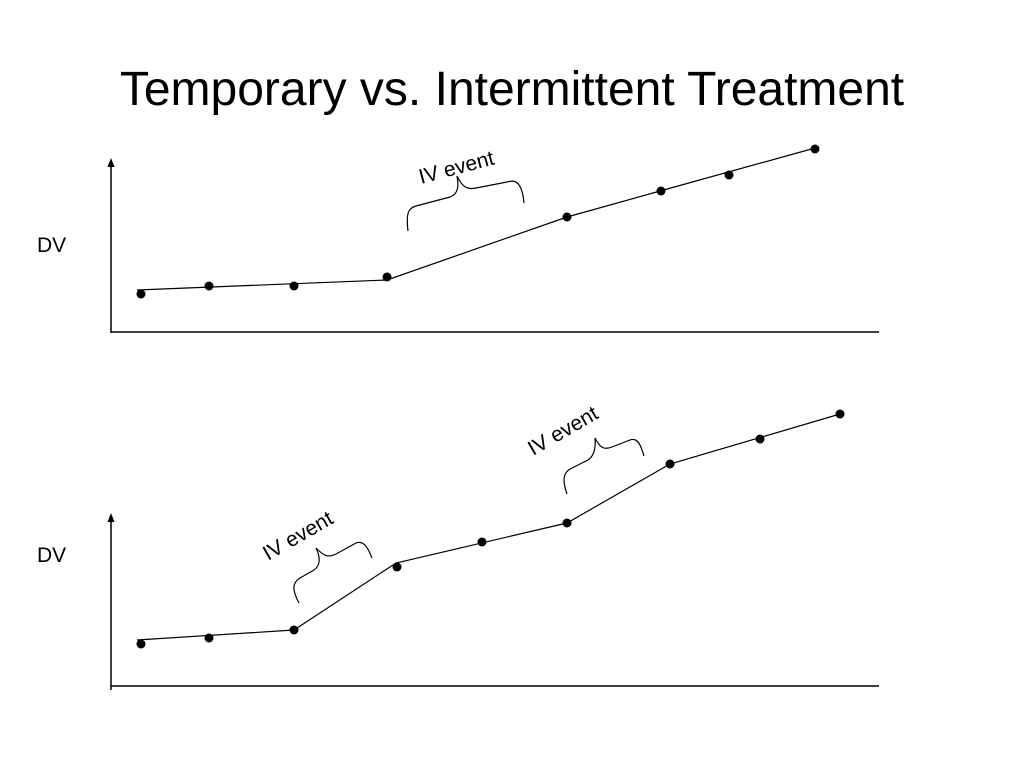  I want to click on slide-title: Temporary vs. Intermittent Treatment, so click(512, 89).